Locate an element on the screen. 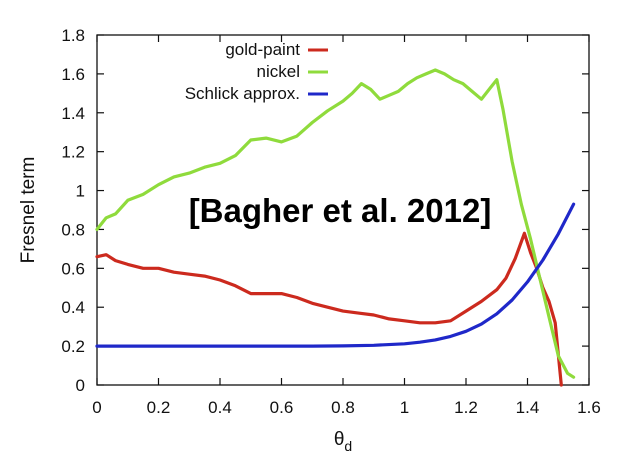  y-tick-label: 1.4 is located at coordinates (73, 113).